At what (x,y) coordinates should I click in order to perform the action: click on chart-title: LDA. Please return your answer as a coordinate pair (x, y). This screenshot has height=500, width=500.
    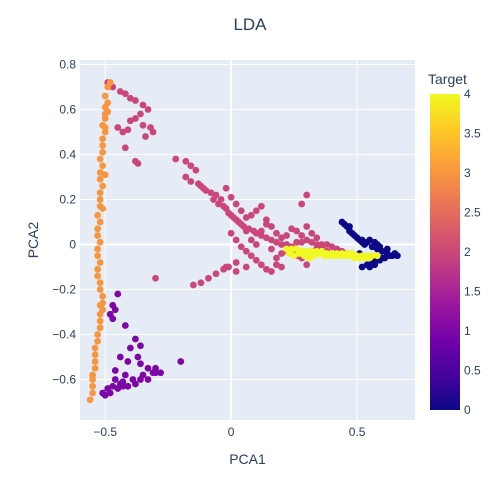
    Looking at the image, I should click on (250, 24).